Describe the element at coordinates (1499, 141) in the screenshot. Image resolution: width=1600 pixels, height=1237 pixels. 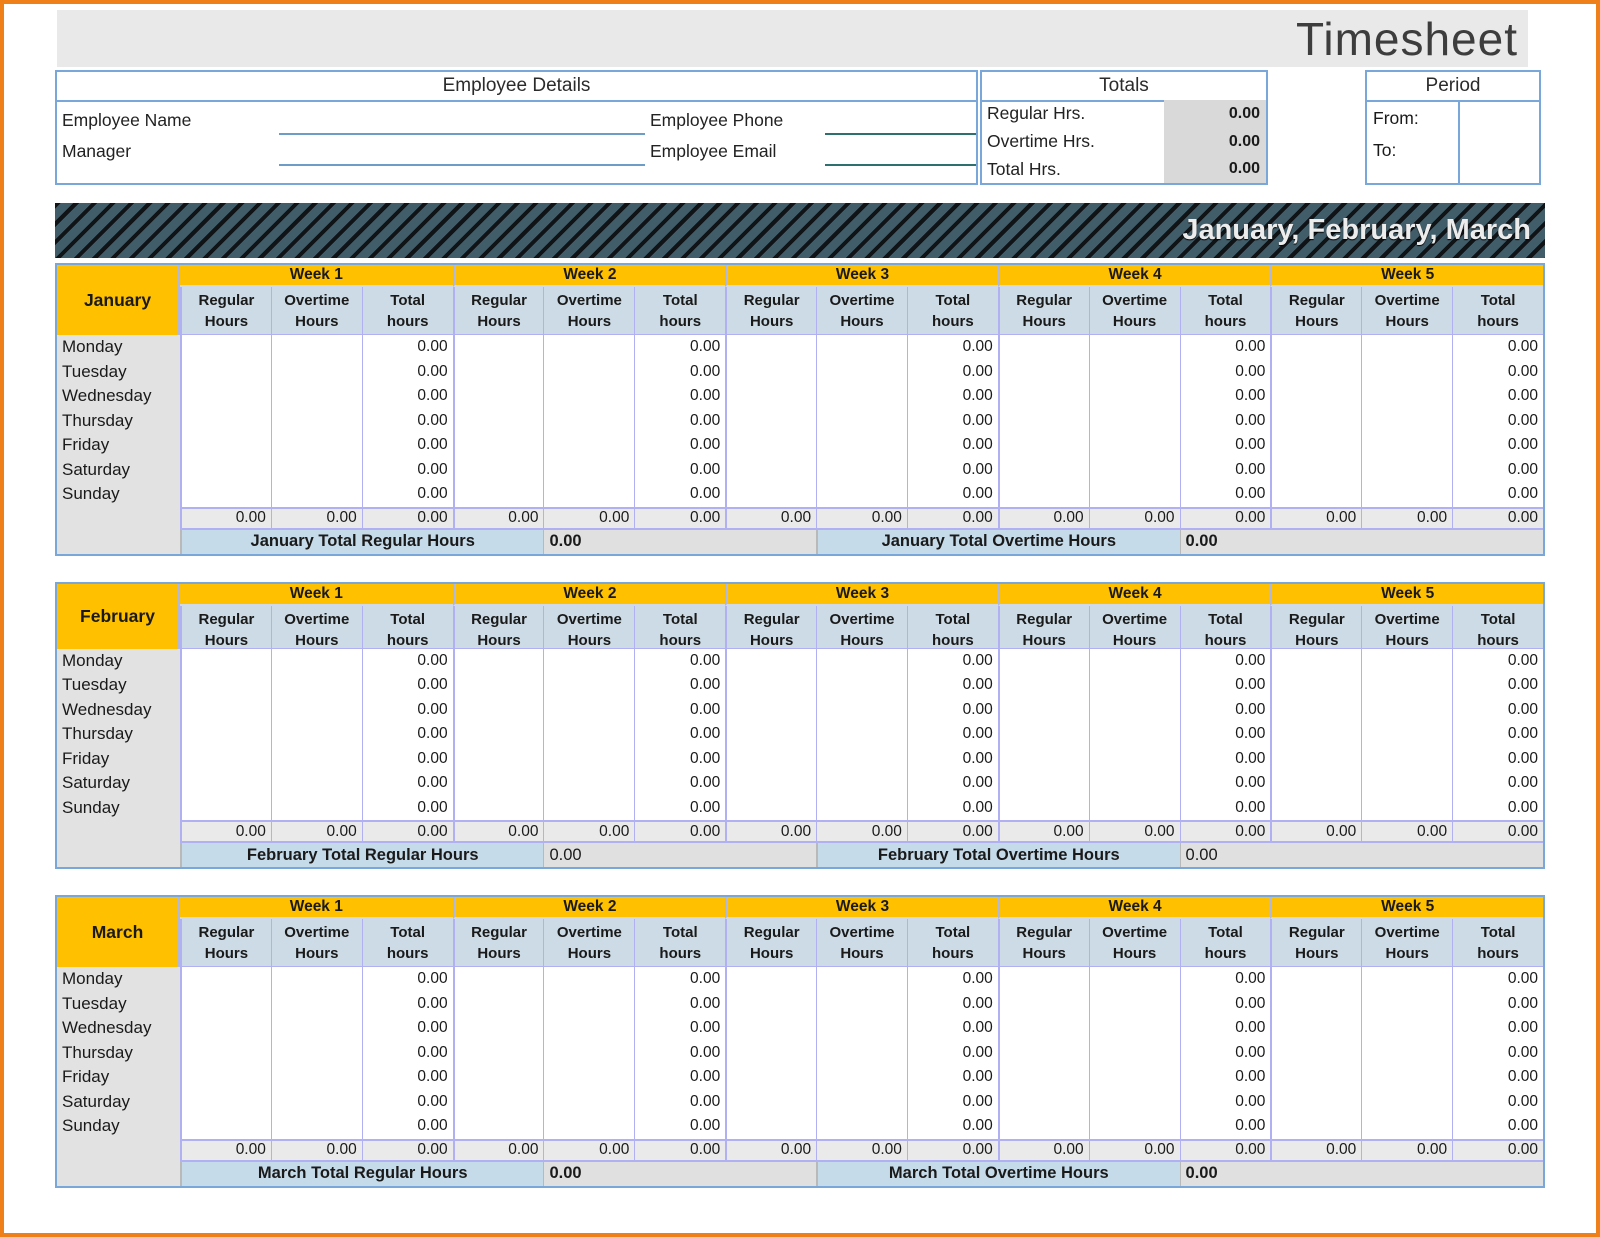
I see `period-value-cells` at that location.